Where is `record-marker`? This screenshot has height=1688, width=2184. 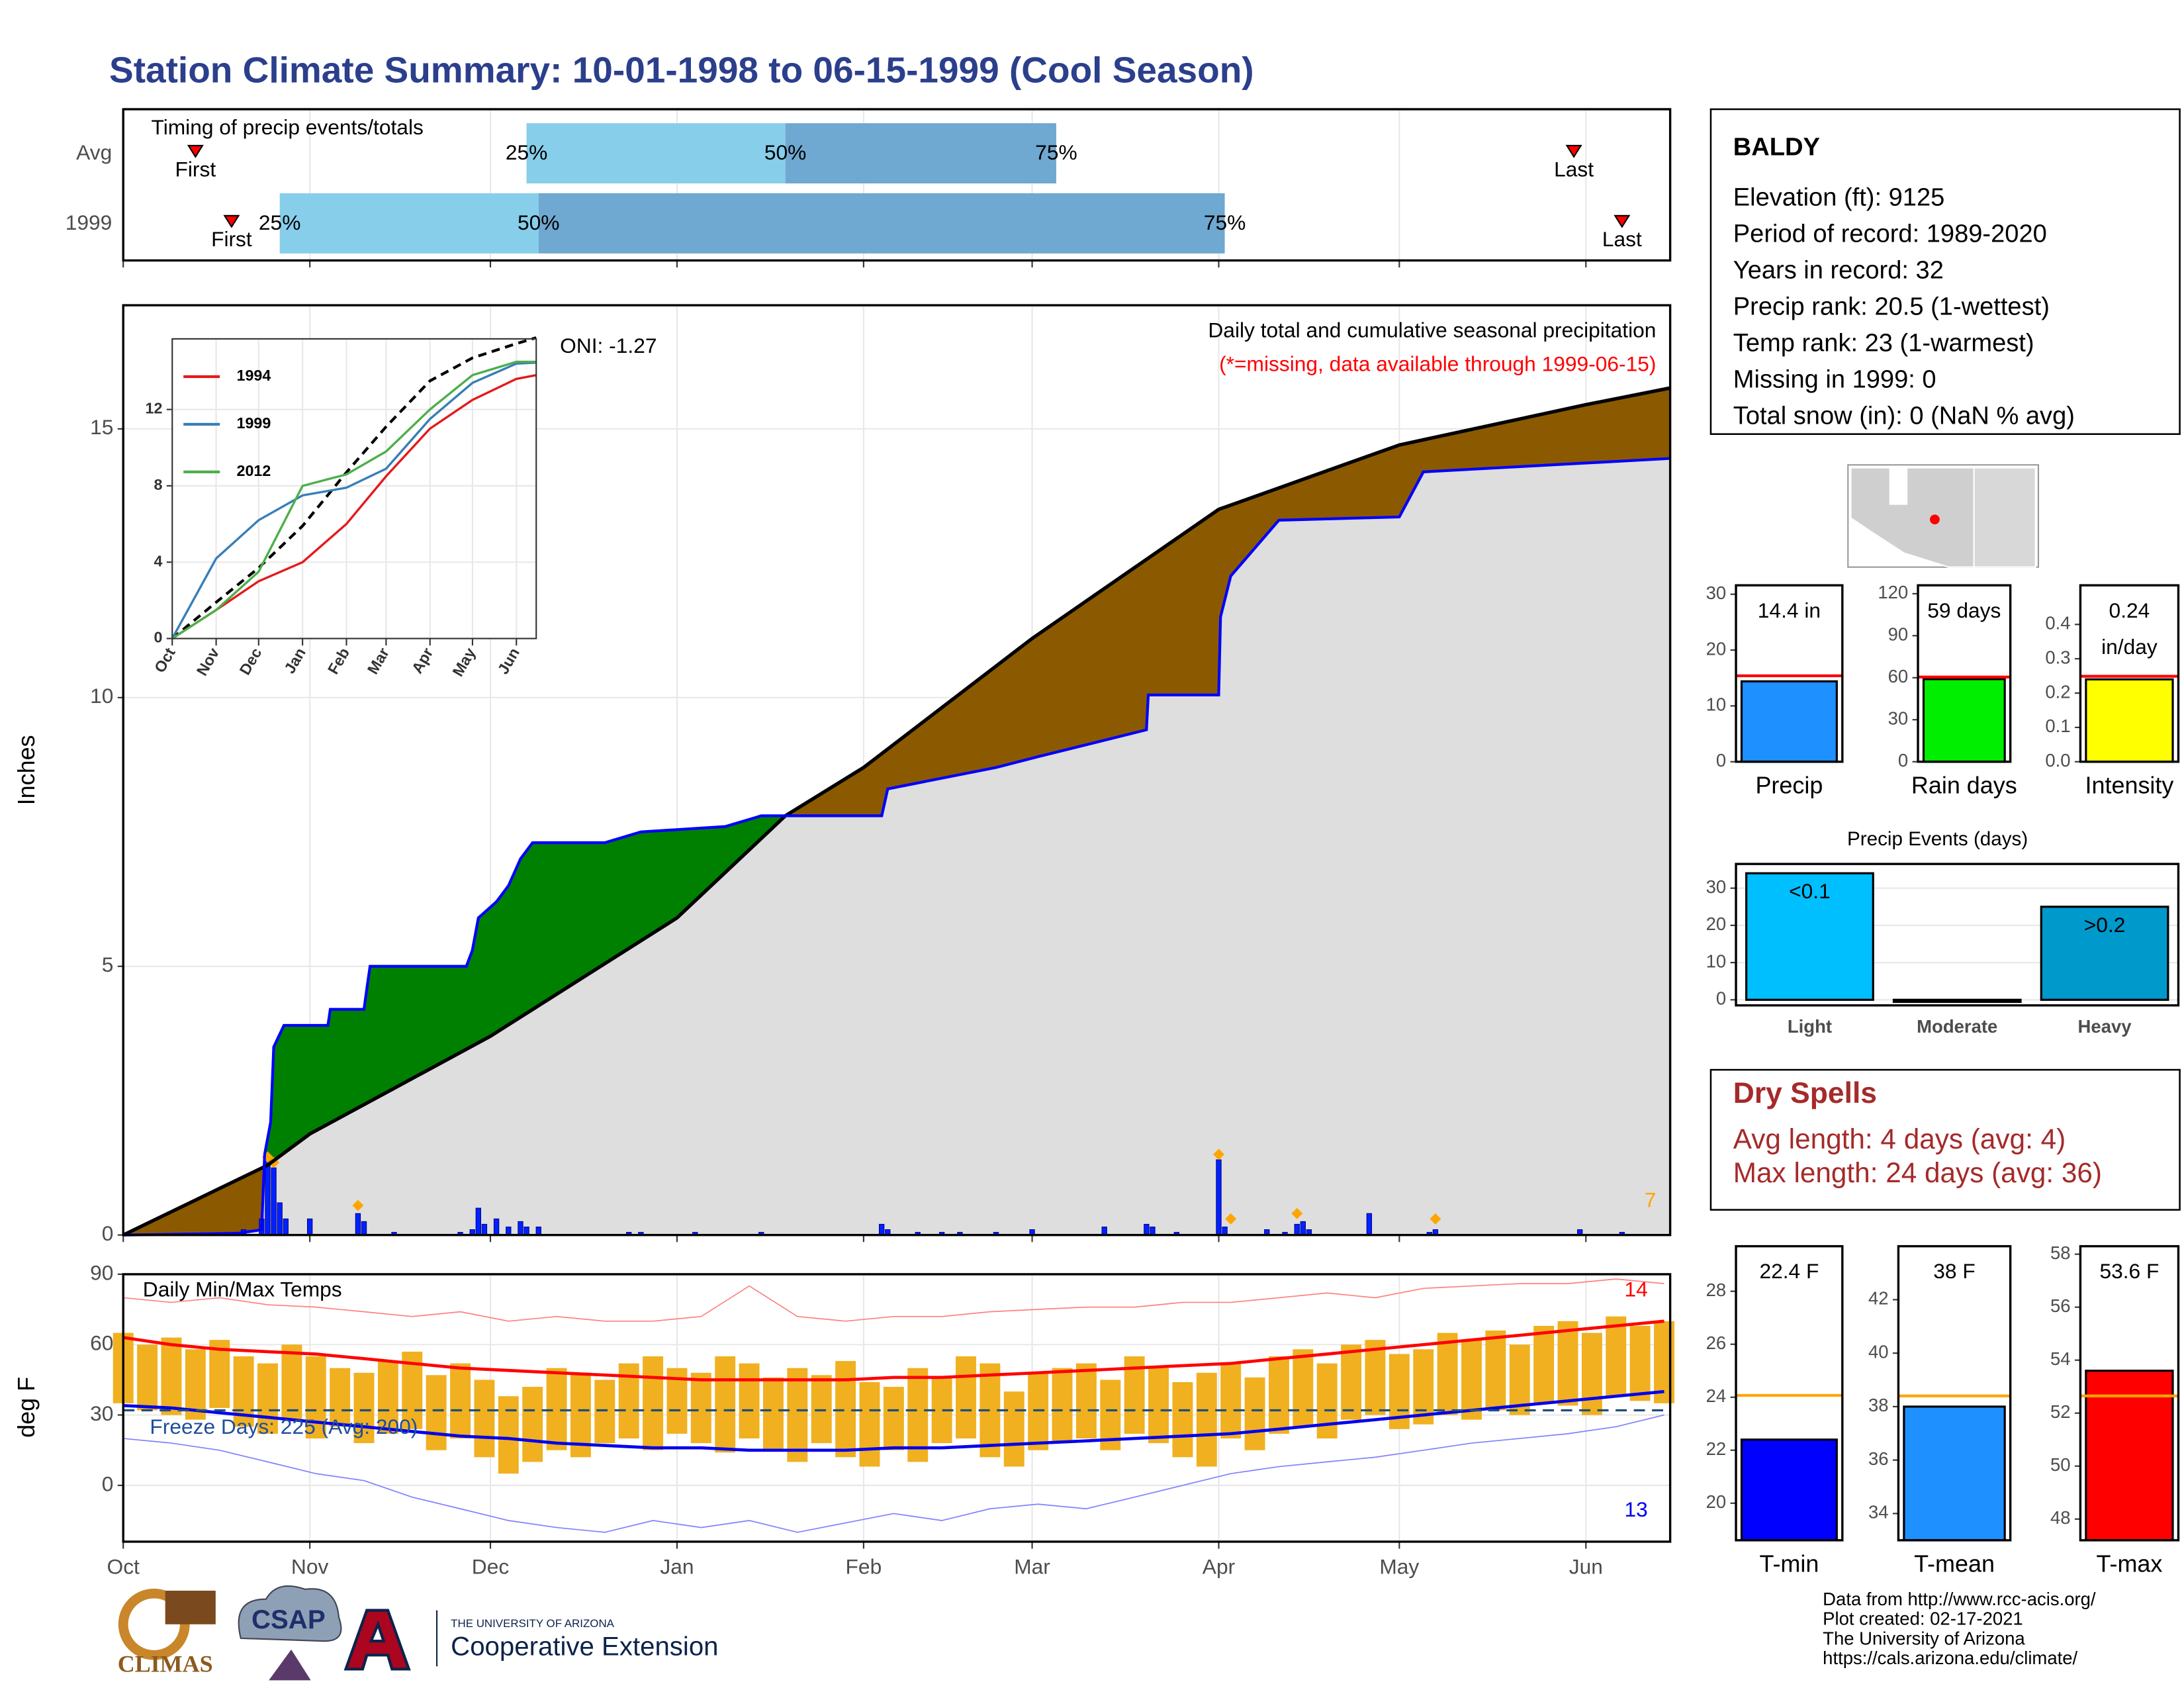 record-marker is located at coordinates (1231, 1219).